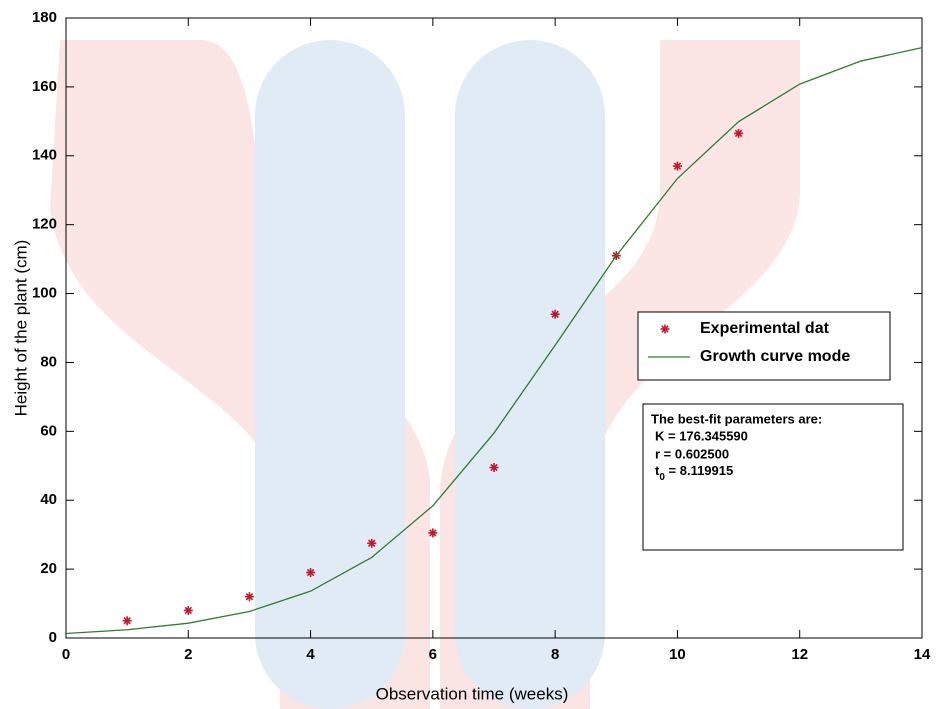 The width and height of the screenshot is (936, 709). Describe the element at coordinates (662, 477) in the screenshot. I see `t-subscript: 0` at that location.